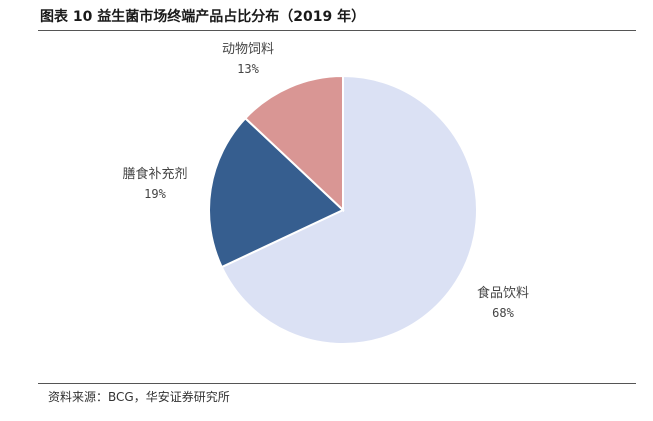 The image size is (653, 421). I want to click on top-divider, so click(337, 30).